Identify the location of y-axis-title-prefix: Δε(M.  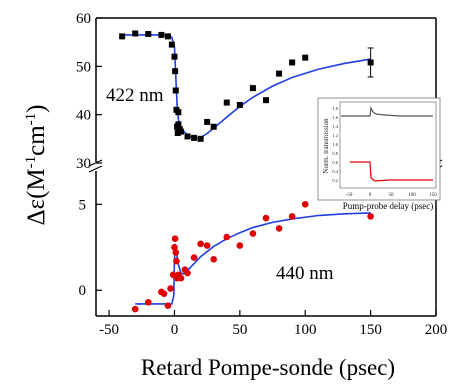
(36, 196).